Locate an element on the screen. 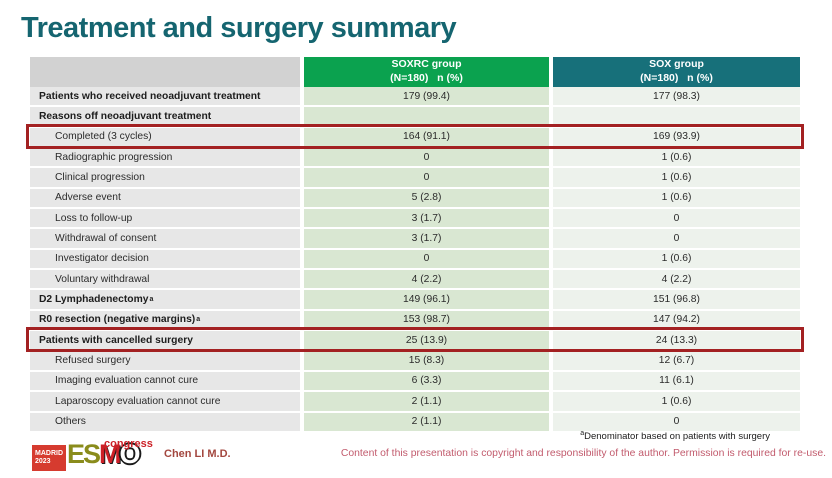 This screenshot has width=832, height=478. row-label: D2 Lymphadenectomy a is located at coordinates (165, 300).